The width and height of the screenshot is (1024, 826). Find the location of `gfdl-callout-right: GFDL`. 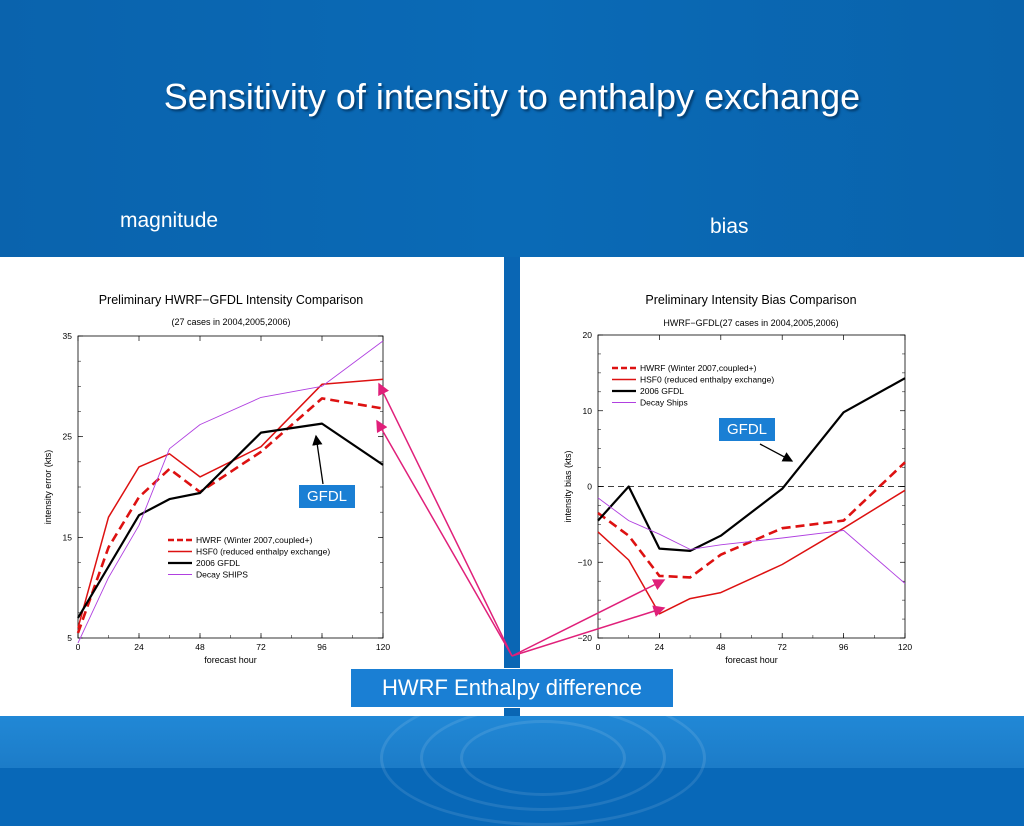

gfdl-callout-right: GFDL is located at coordinates (747, 429).